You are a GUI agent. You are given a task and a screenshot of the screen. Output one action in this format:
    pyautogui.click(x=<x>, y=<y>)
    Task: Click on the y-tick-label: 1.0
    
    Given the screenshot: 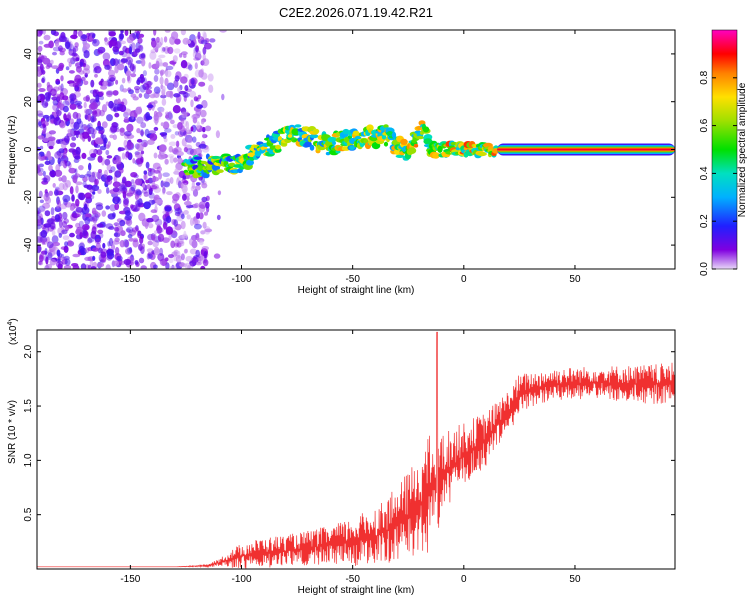 What is the action you would take?
    pyautogui.click(x=28, y=460)
    